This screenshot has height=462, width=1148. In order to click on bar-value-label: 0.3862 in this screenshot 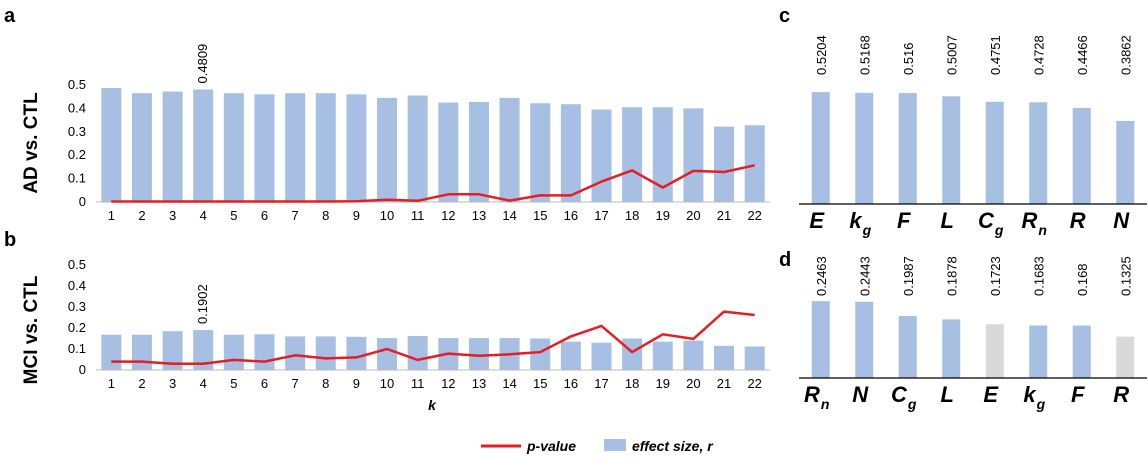, I will do `click(1125, 55)`.